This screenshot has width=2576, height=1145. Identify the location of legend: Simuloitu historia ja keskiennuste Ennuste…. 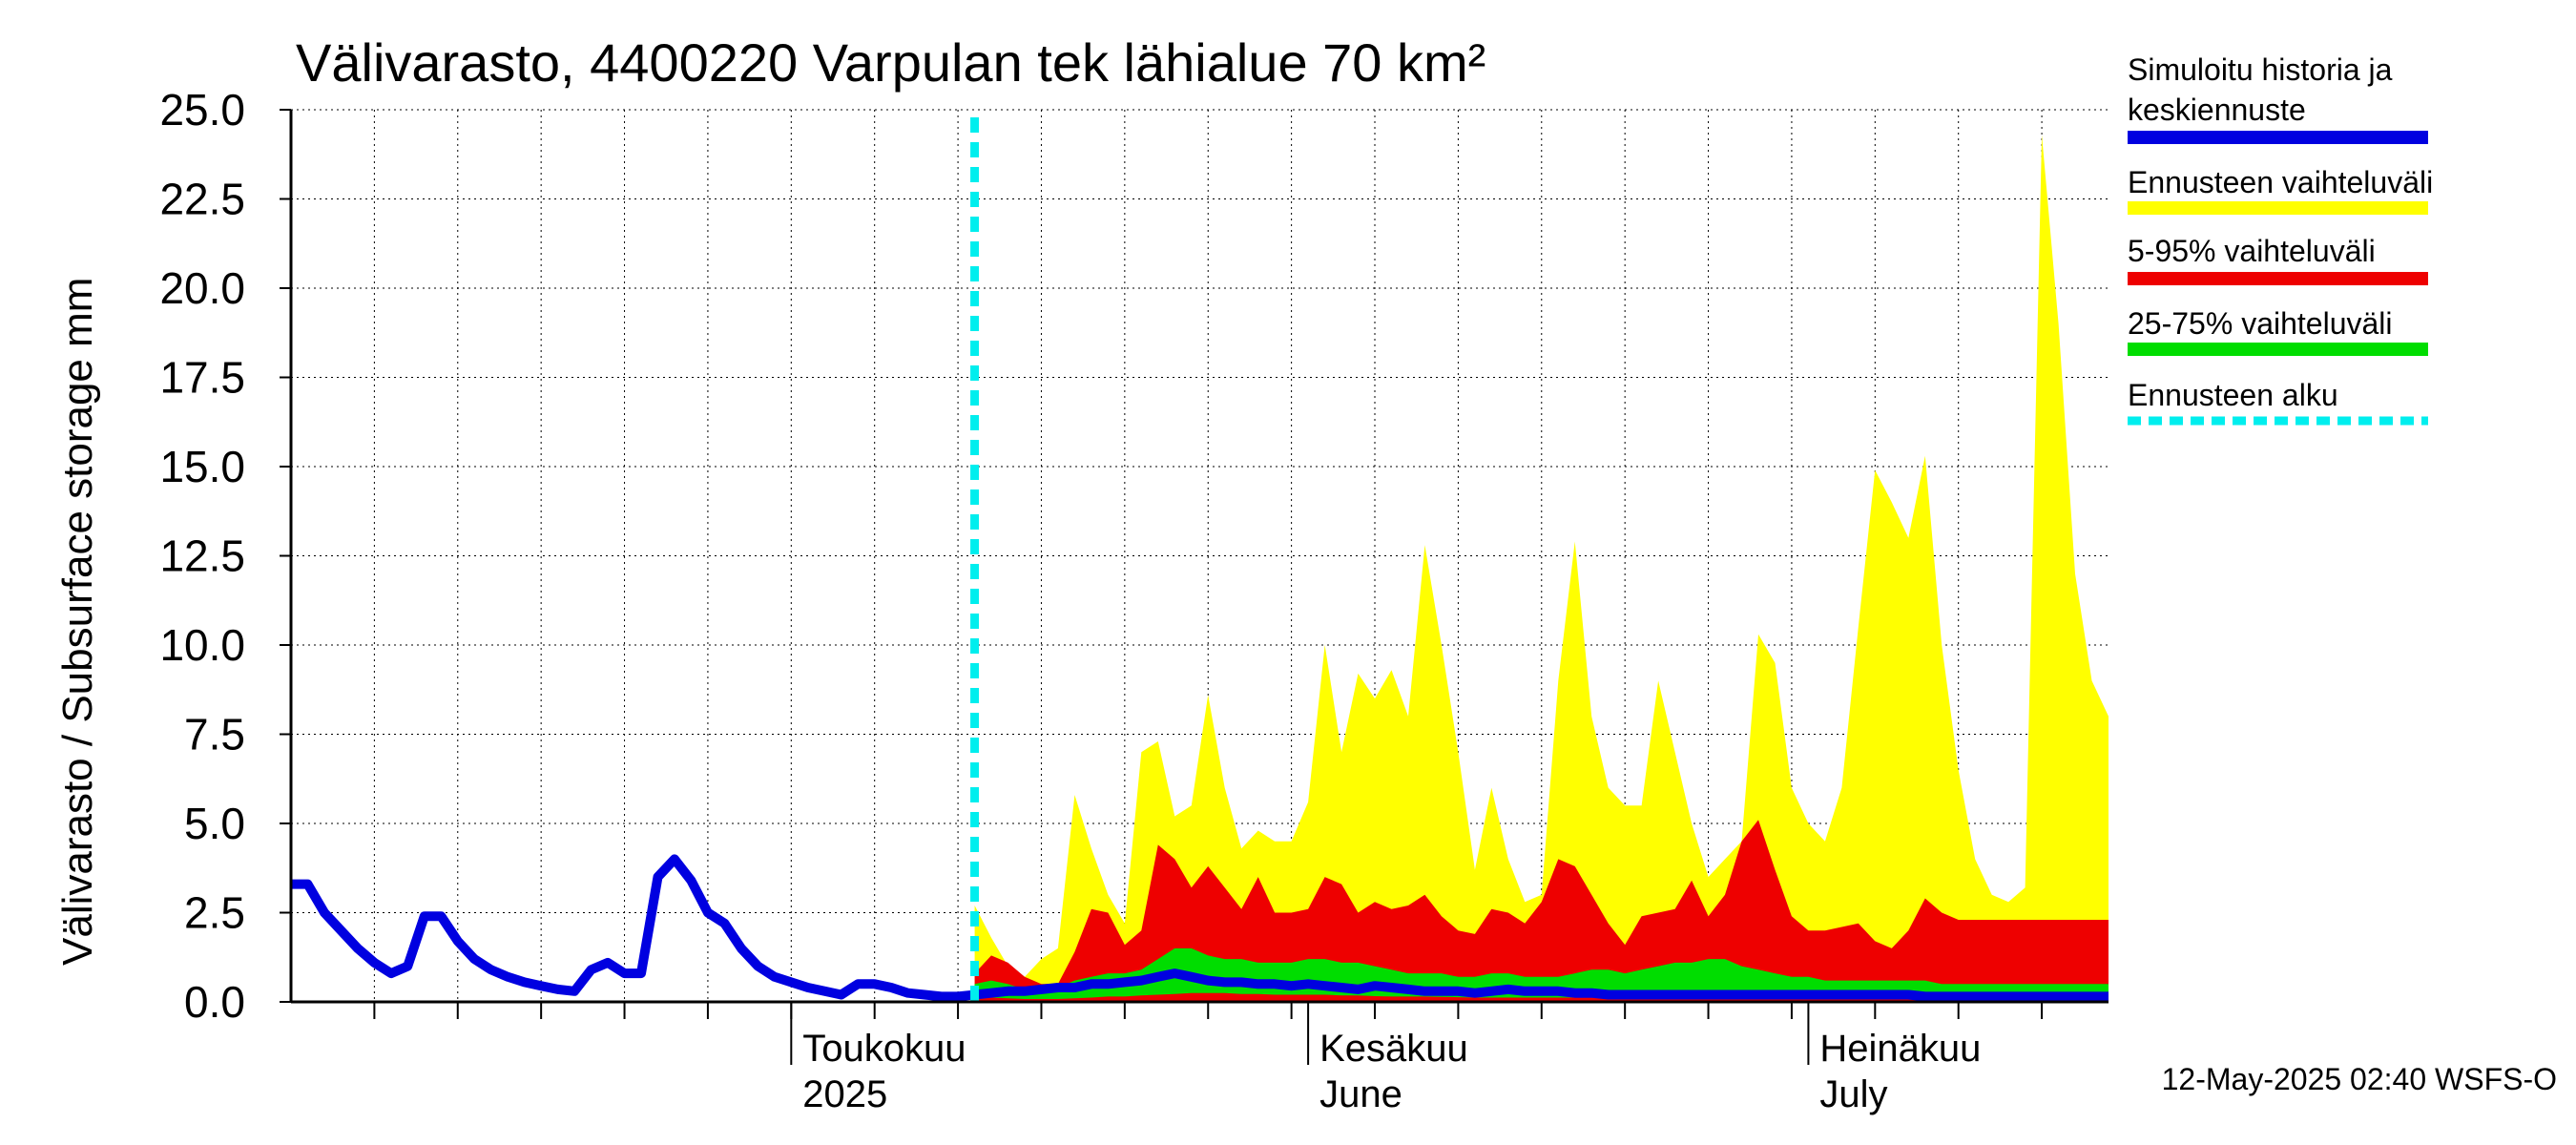
(2280, 239).